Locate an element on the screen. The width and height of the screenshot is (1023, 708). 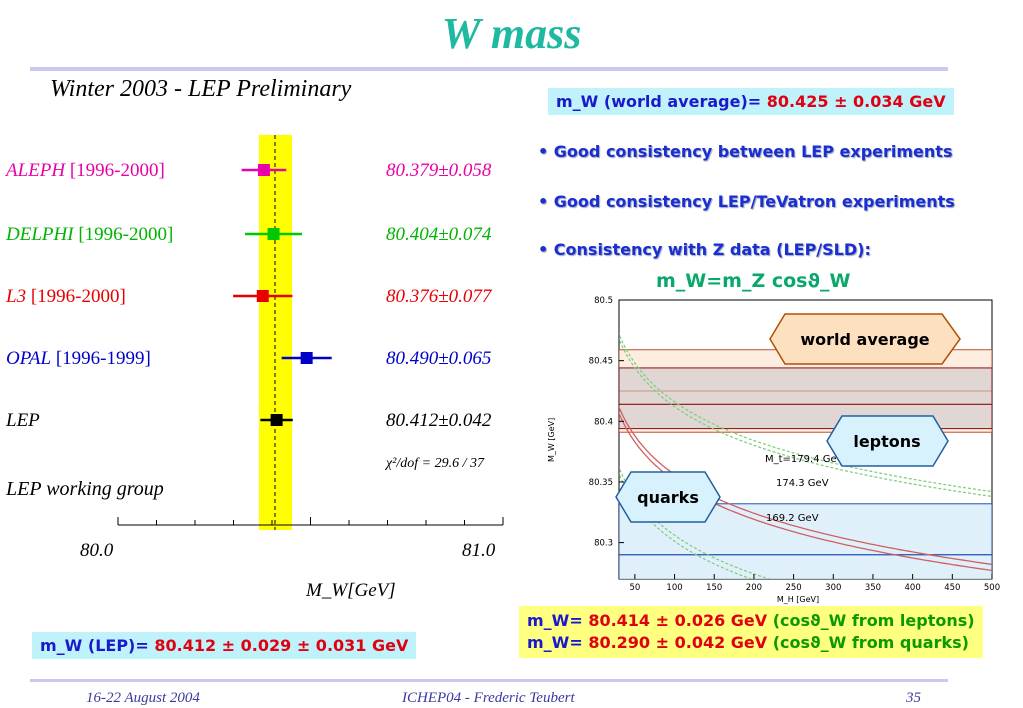
curve-label-1692: 169.2 GeV is located at coordinates (792, 518).